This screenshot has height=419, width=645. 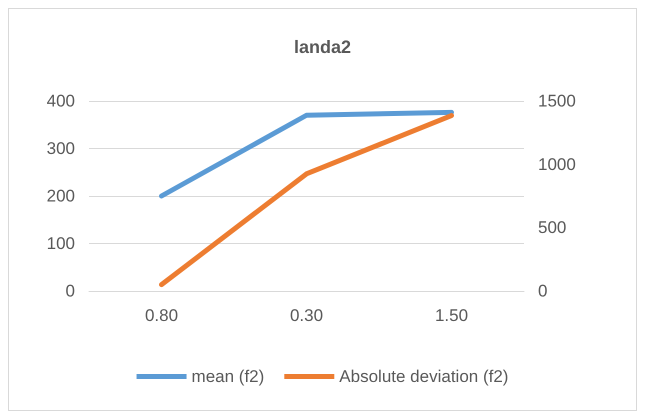 What do you see at coordinates (161, 315) in the screenshot?
I see `x-tick-label: 0.80` at bounding box center [161, 315].